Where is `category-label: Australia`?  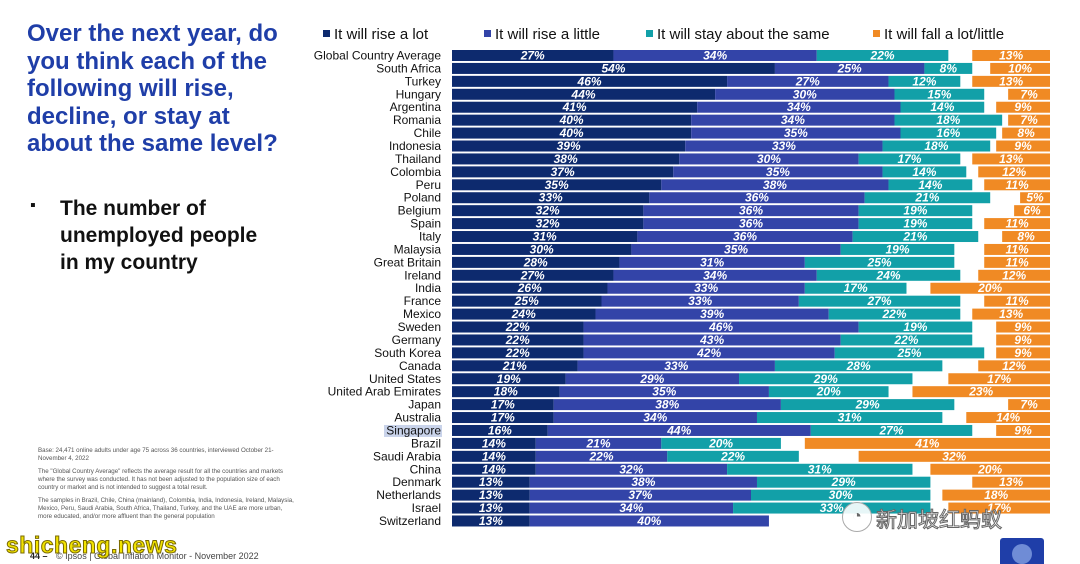 category-label: Australia is located at coordinates (417, 418).